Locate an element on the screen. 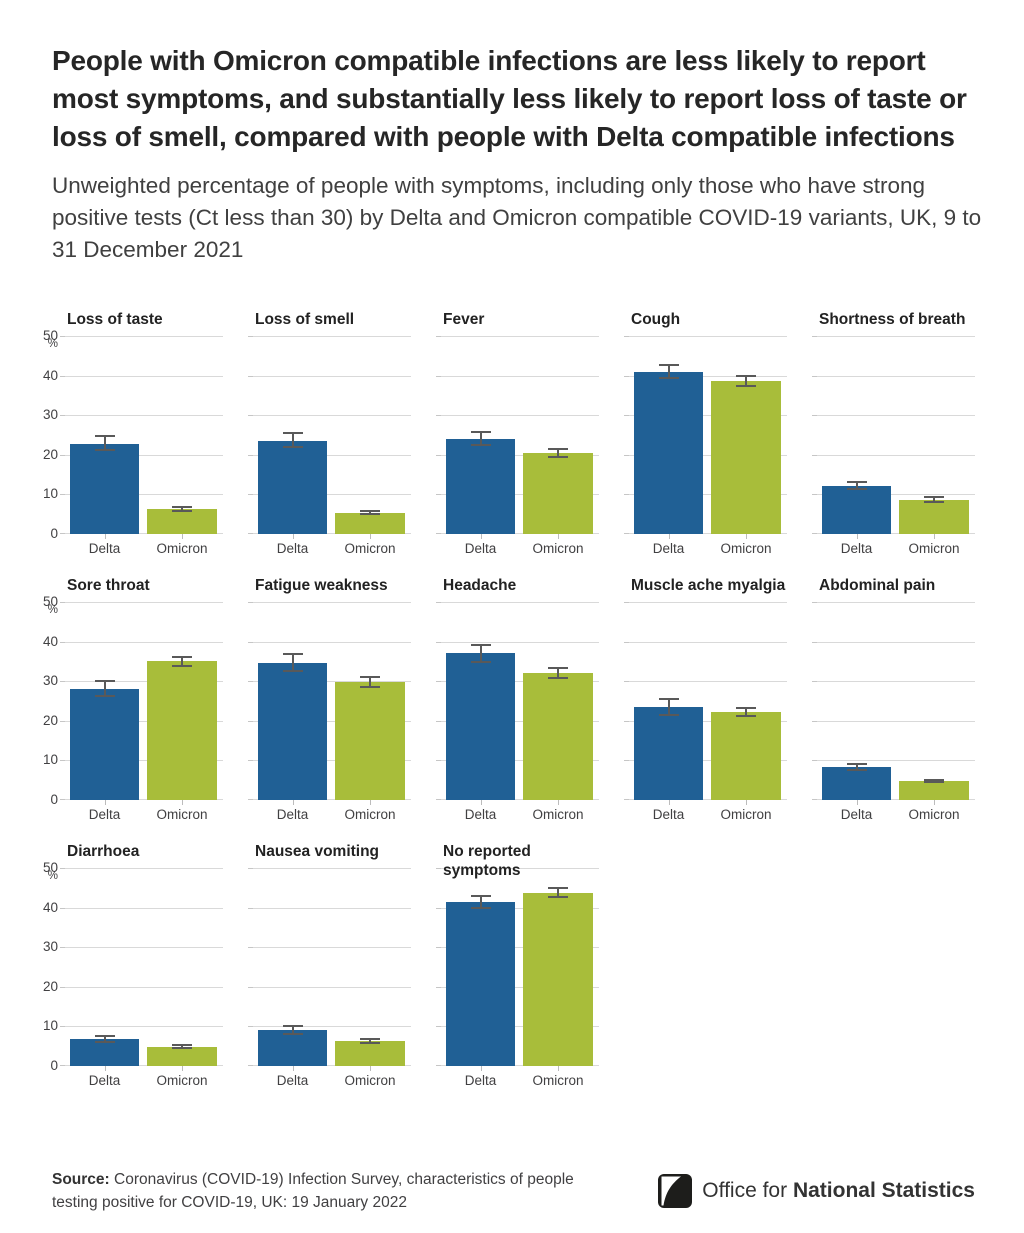 Image resolution: width=1024 pixels, height=1233 pixels. panel-title: Muscle ache myalgia is located at coordinates (717, 585).